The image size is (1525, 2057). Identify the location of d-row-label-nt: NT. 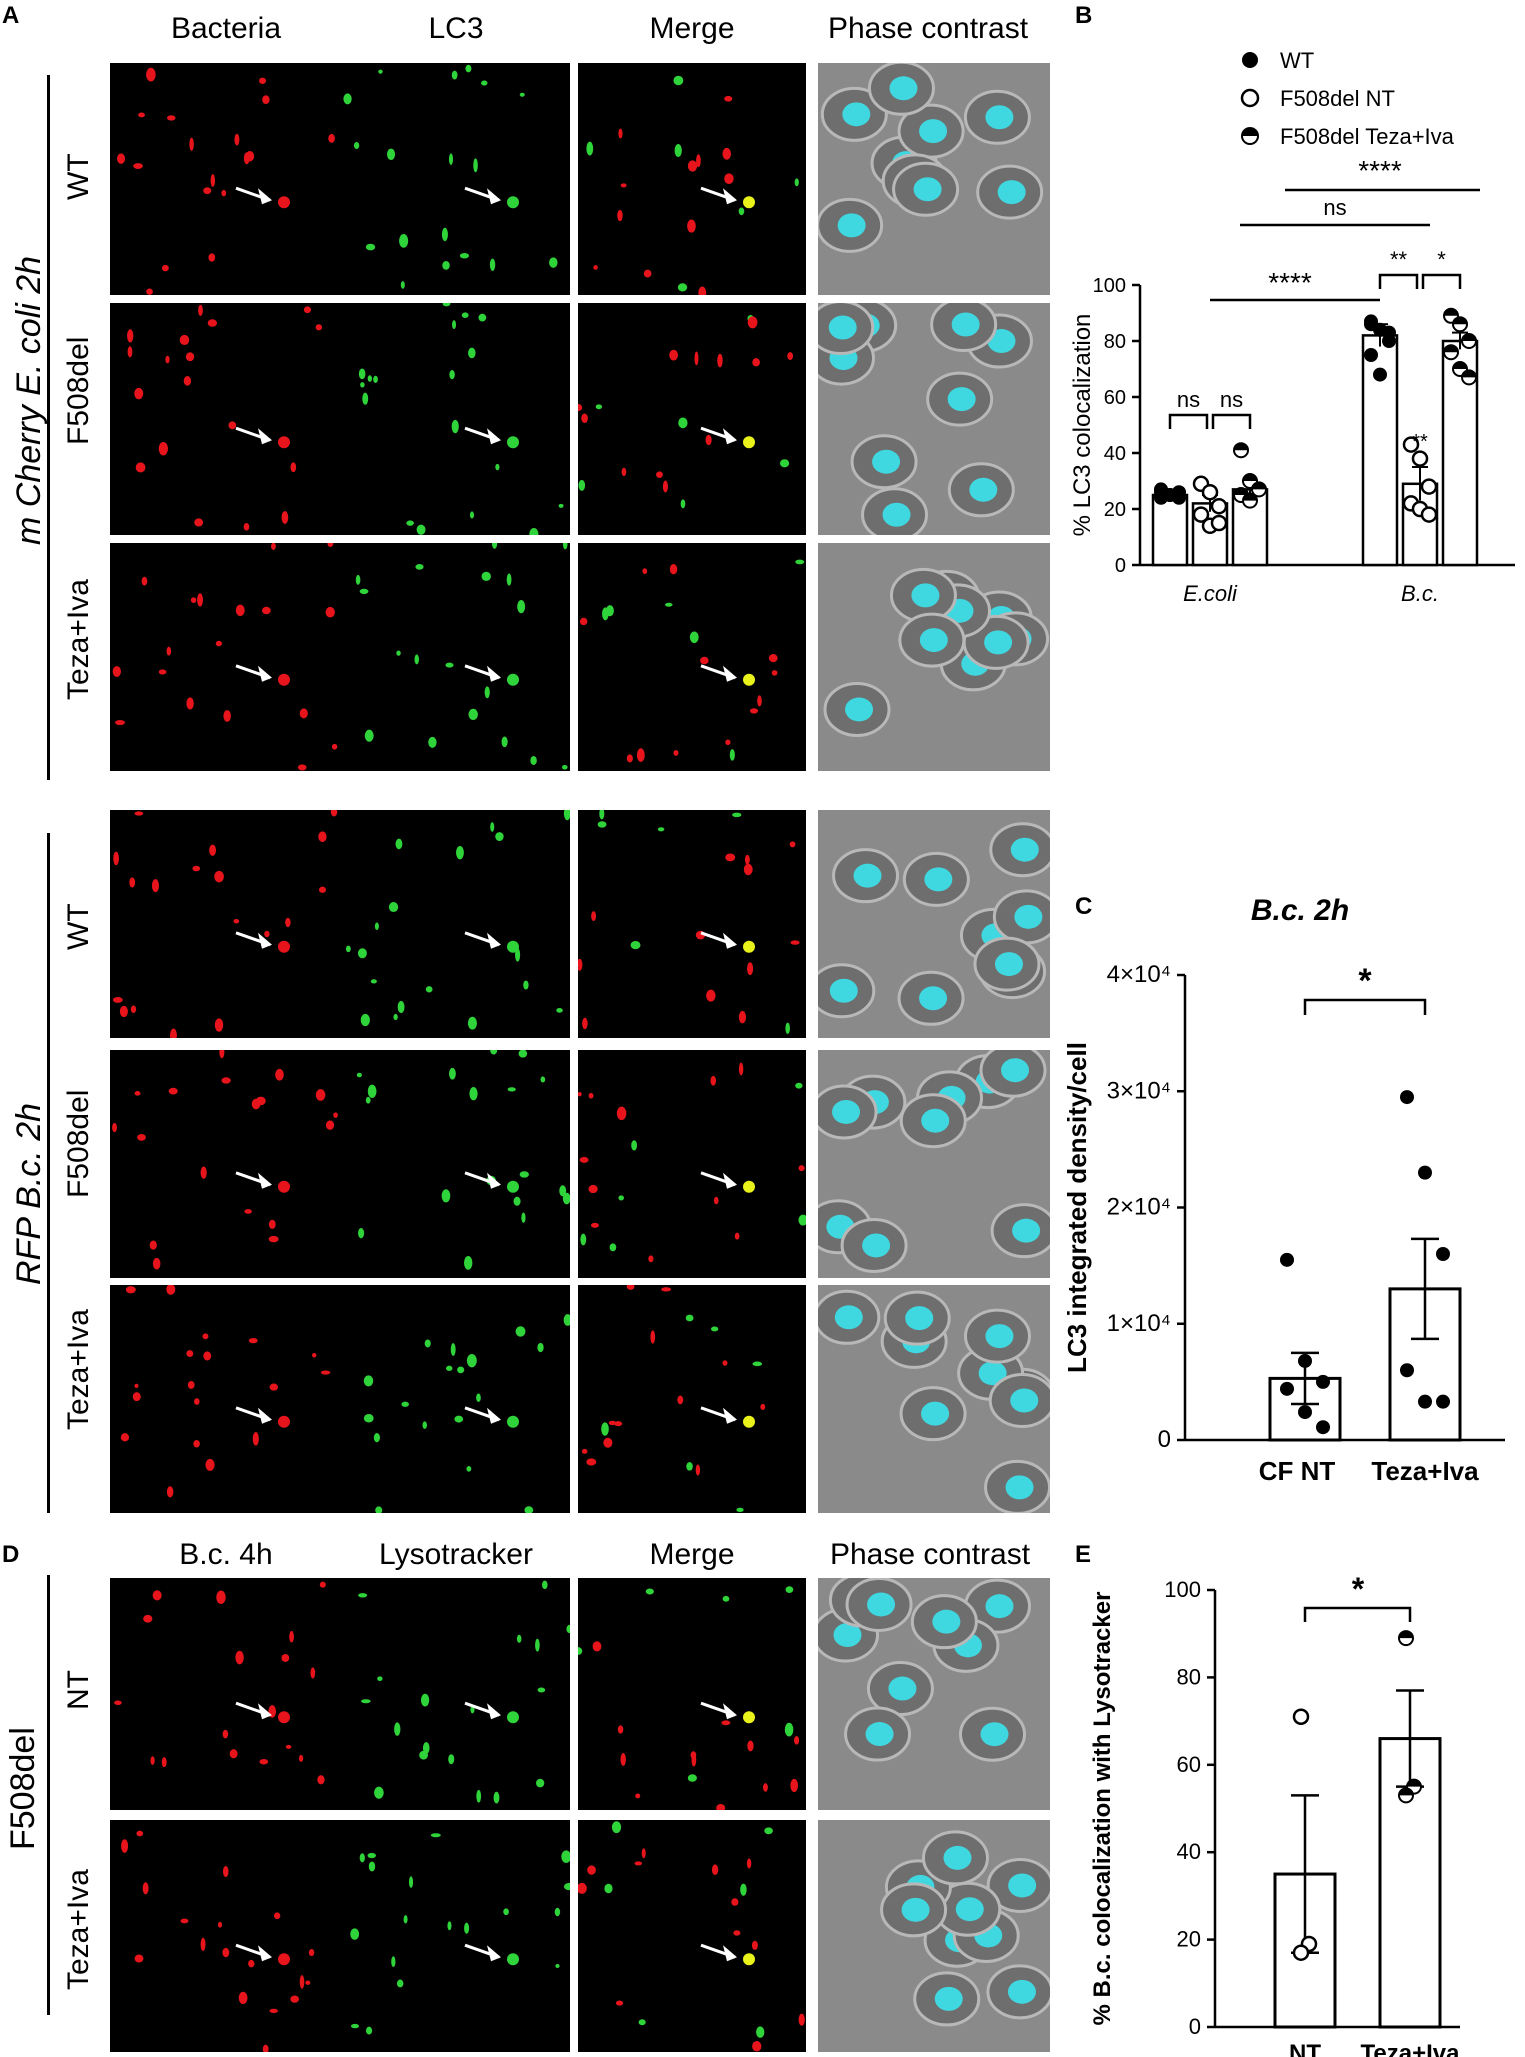
(78, 1690).